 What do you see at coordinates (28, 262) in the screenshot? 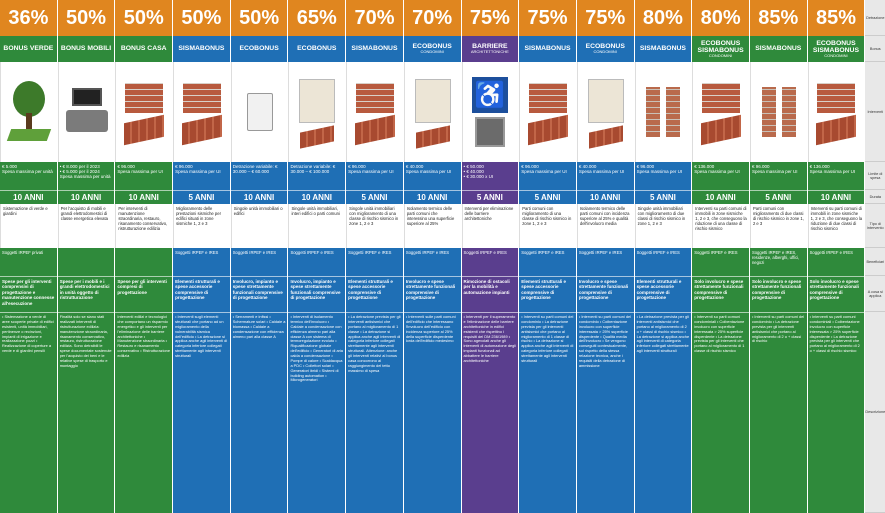
I see `beneficiaries: Soggetti IRPEF privati` at bounding box center [28, 262].